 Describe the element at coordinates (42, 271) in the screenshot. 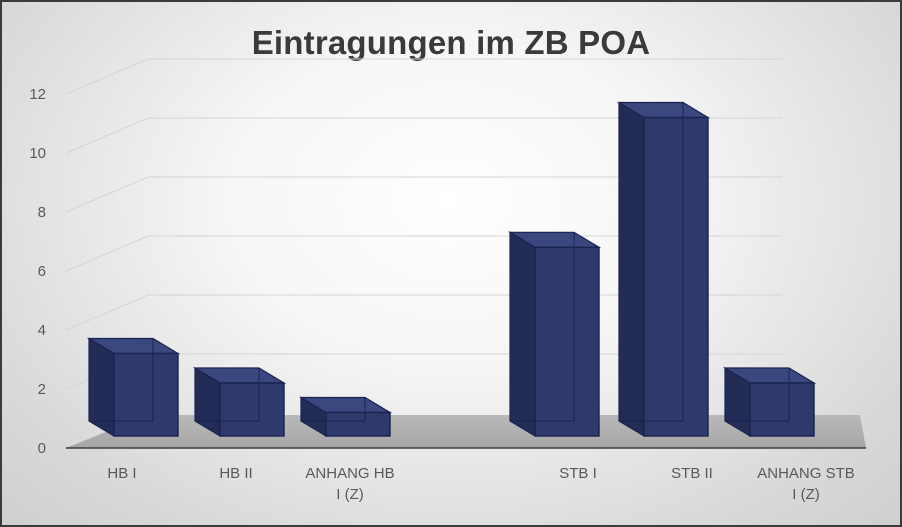

I see `y-tick-label: 6` at that location.